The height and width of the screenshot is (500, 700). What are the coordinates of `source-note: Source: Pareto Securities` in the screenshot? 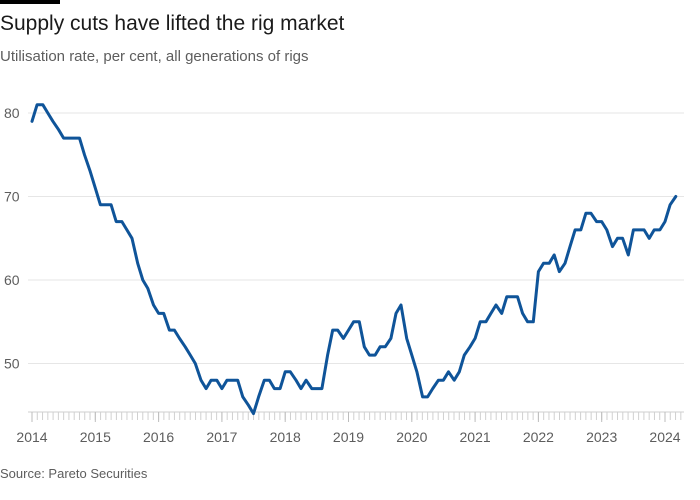 It's located at (74, 473).